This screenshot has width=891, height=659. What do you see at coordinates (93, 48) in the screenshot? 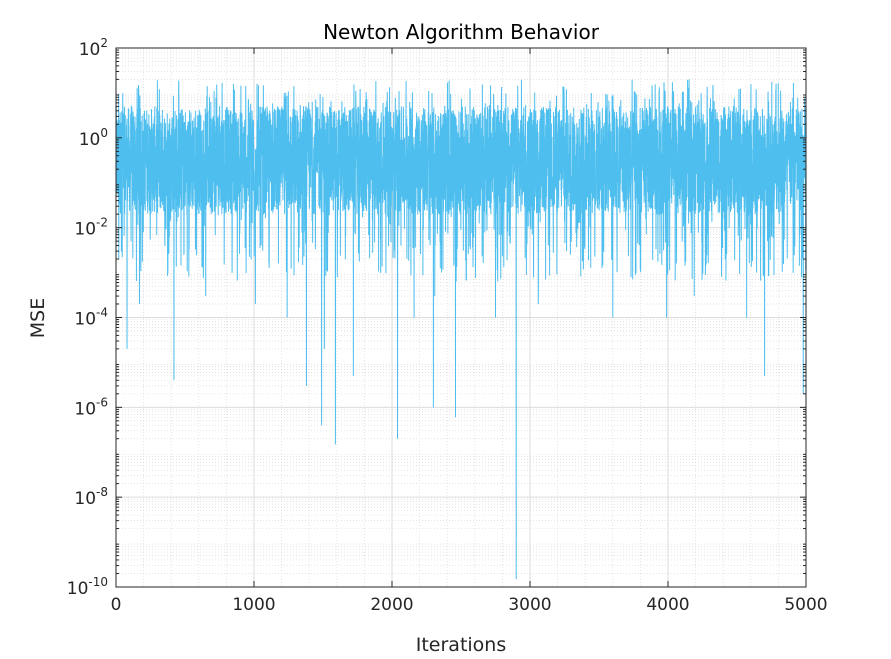
I see `y-tick-label: 10²` at bounding box center [93, 48].